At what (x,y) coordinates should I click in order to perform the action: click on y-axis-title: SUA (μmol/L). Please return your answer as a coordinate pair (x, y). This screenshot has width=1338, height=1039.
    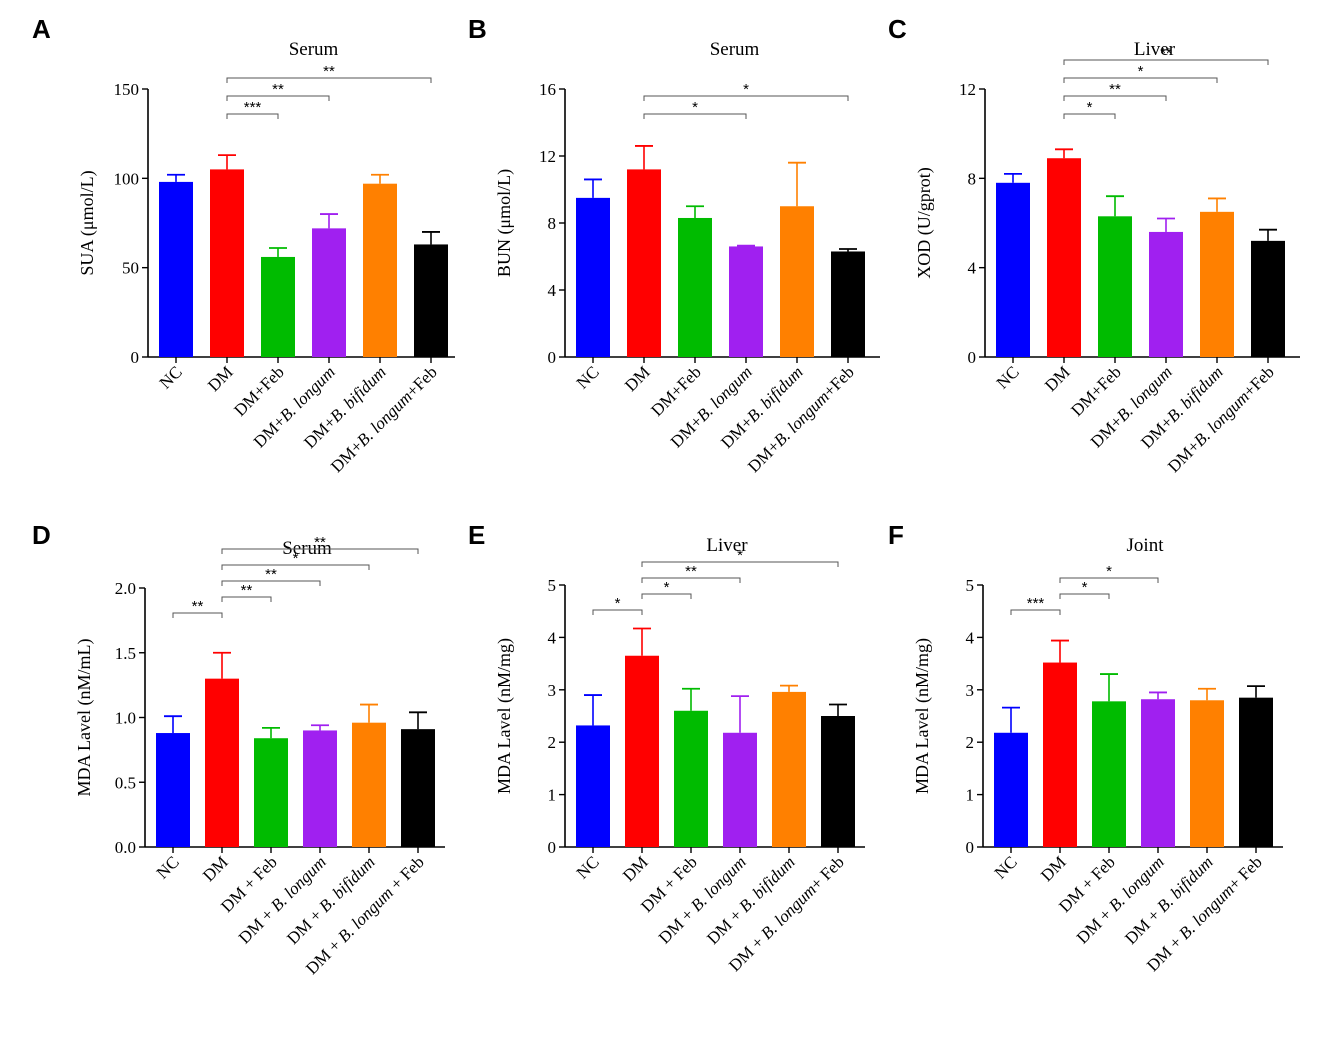
    Looking at the image, I should click on (87, 222).